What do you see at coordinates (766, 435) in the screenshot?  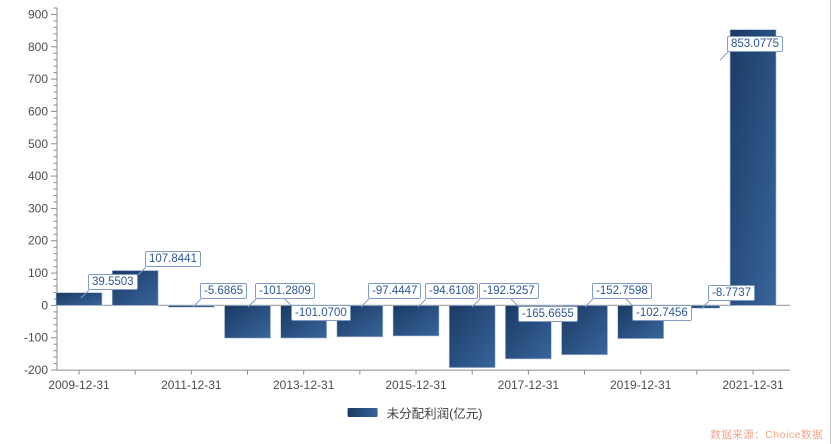 I see `data-source-watermark: 数据来源：Choice数据` at bounding box center [766, 435].